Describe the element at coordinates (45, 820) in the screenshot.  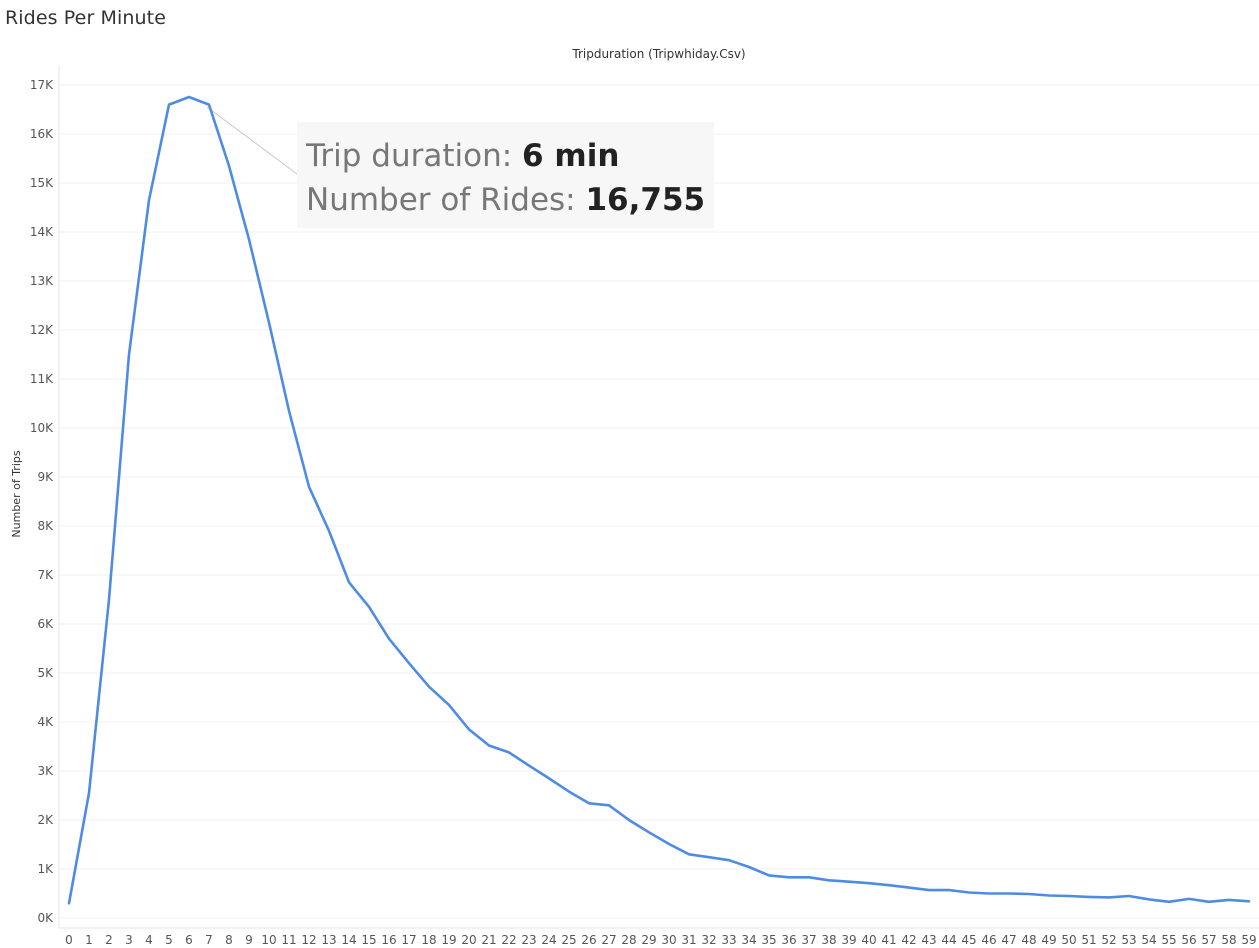
I see `y-tick-label: 2K` at that location.